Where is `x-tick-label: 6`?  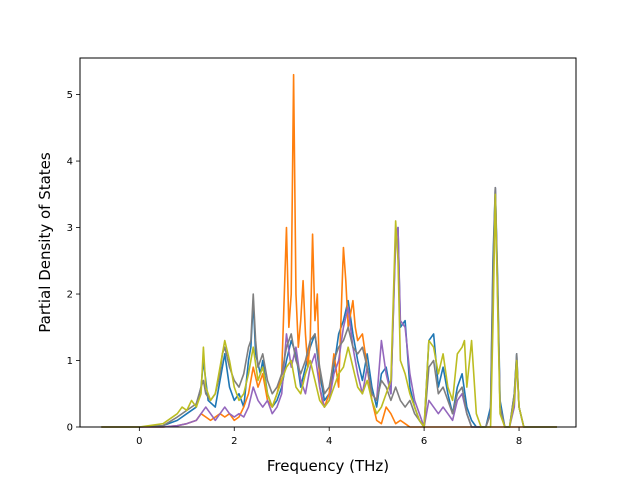
x-tick-label: 6 is located at coordinates (424, 441).